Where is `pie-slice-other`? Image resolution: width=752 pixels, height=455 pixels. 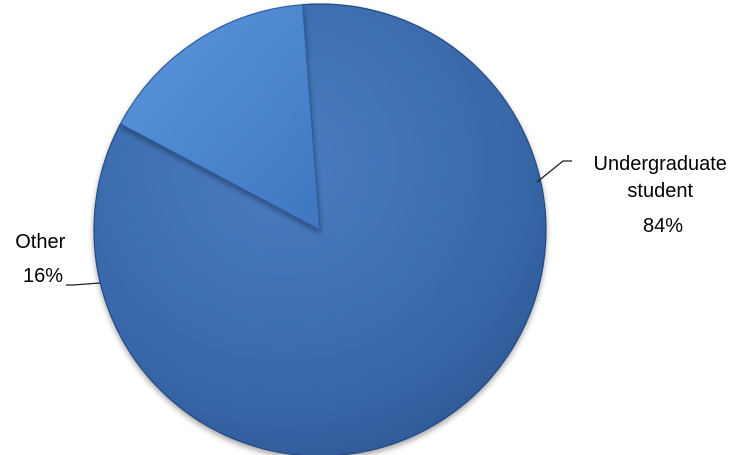
pie-slice-other is located at coordinates (220, 118).